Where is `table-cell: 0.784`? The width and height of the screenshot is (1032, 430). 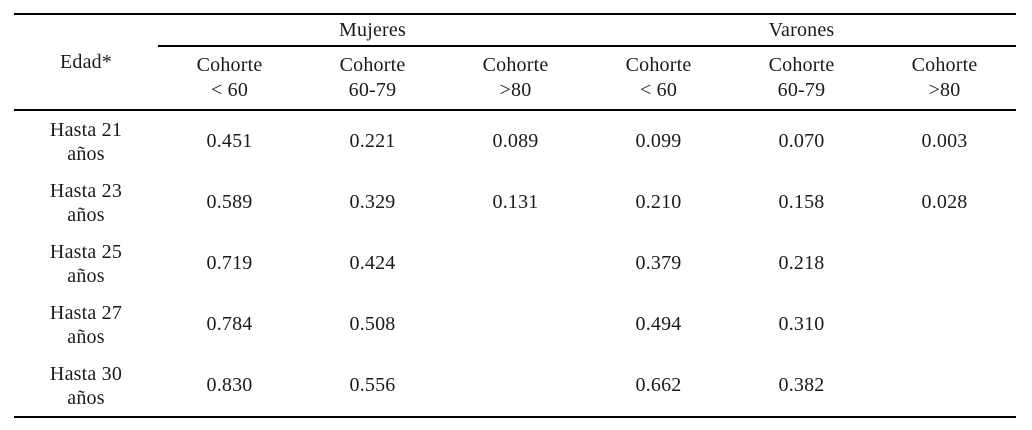
table-cell: 0.784 is located at coordinates (229, 324).